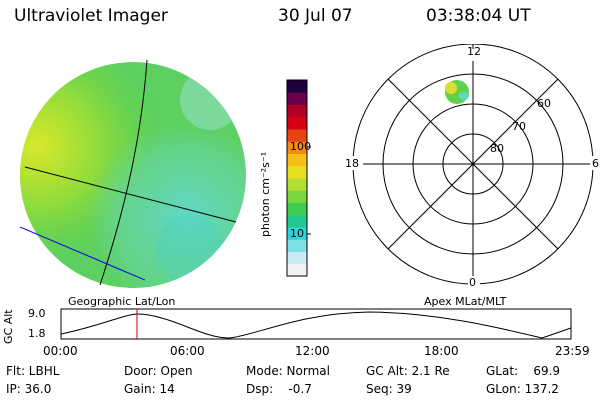  I want to click on aurora-blob, so click(457, 92).